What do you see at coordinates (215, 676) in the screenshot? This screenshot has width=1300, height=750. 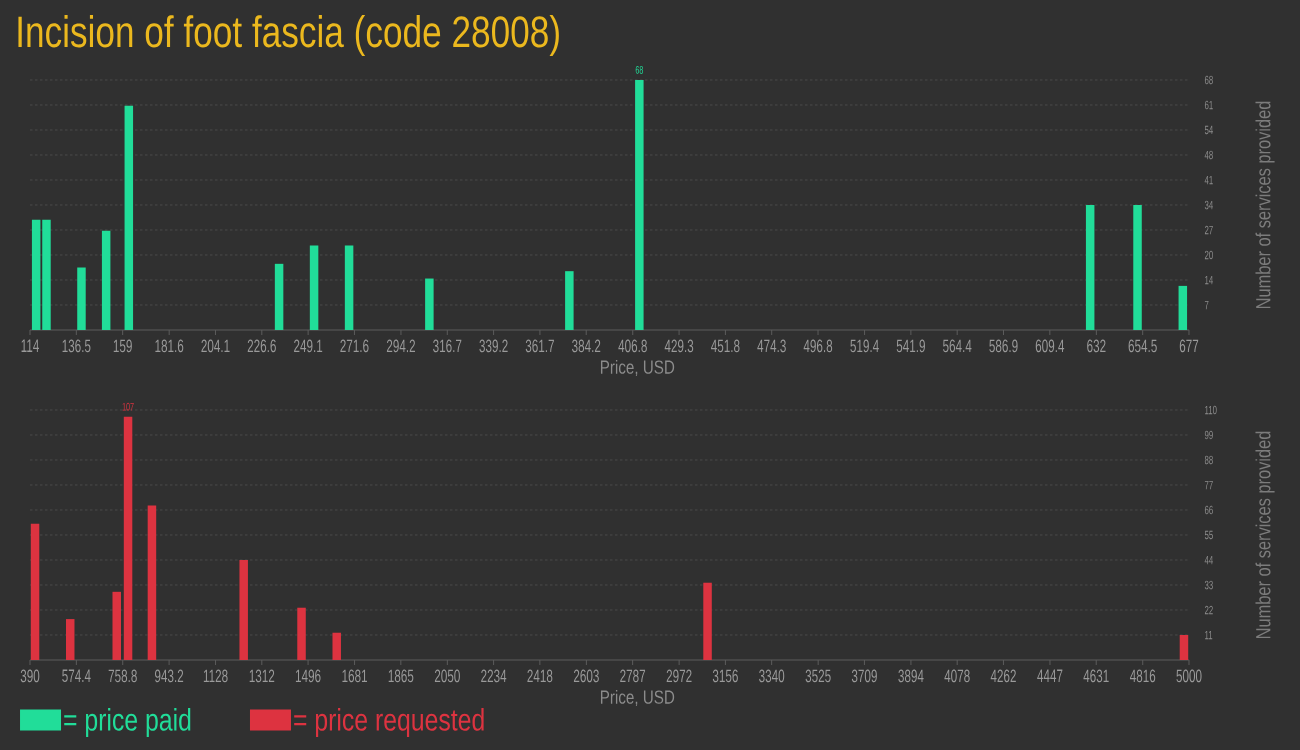 I see `x-tick-label: 1128` at bounding box center [215, 676].